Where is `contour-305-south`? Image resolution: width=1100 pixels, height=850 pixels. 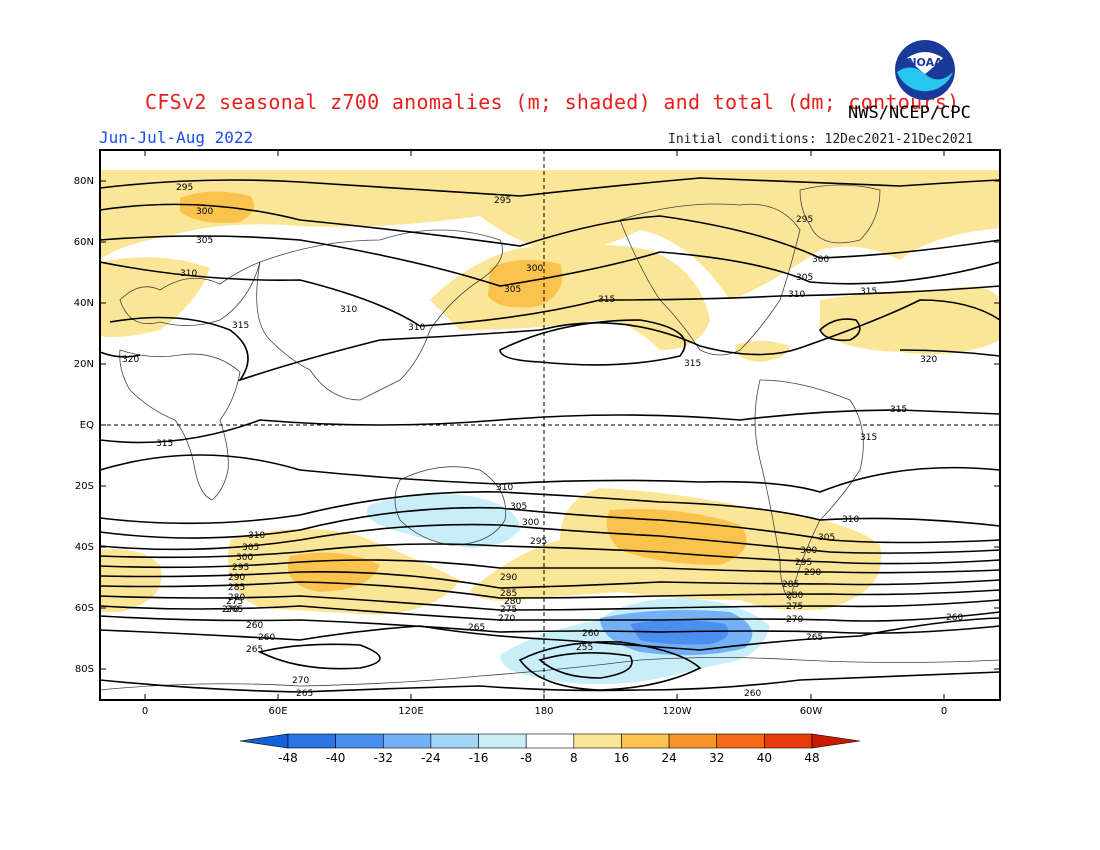
contour-305-south is located at coordinates (550, 525).